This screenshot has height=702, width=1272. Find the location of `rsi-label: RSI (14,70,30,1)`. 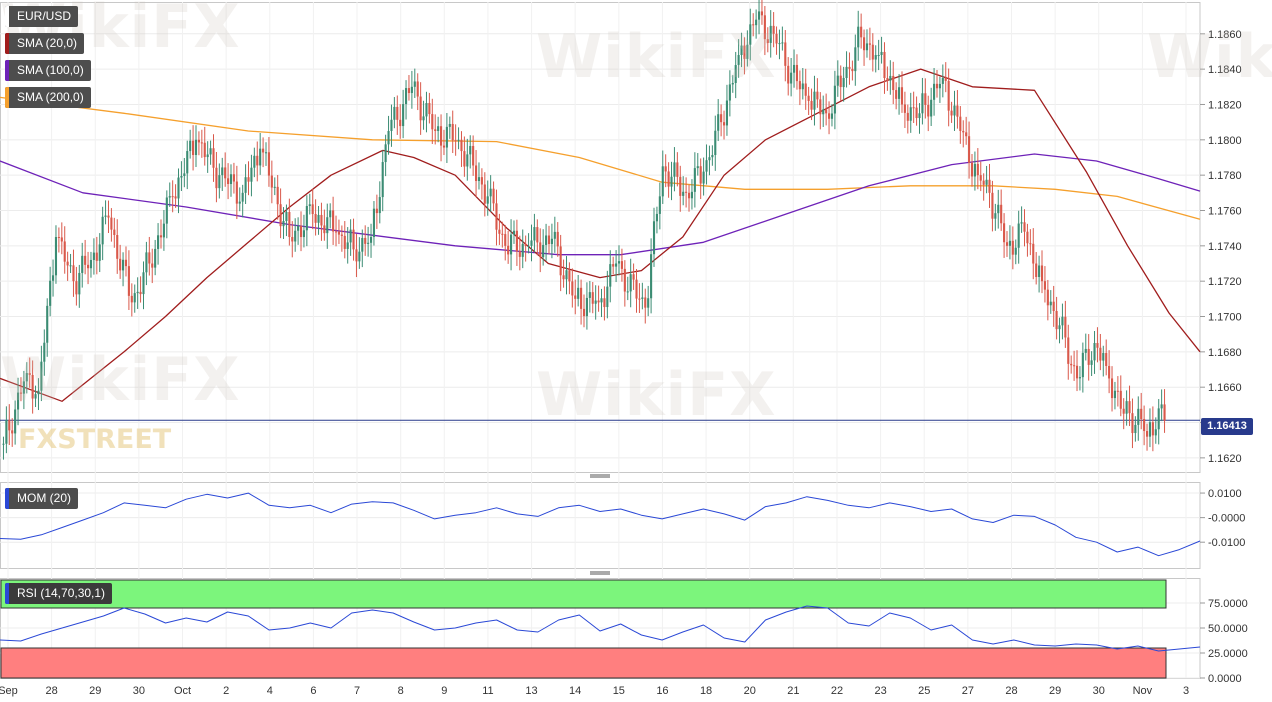

rsi-label: RSI (14,70,30,1) is located at coordinates (59, 593).